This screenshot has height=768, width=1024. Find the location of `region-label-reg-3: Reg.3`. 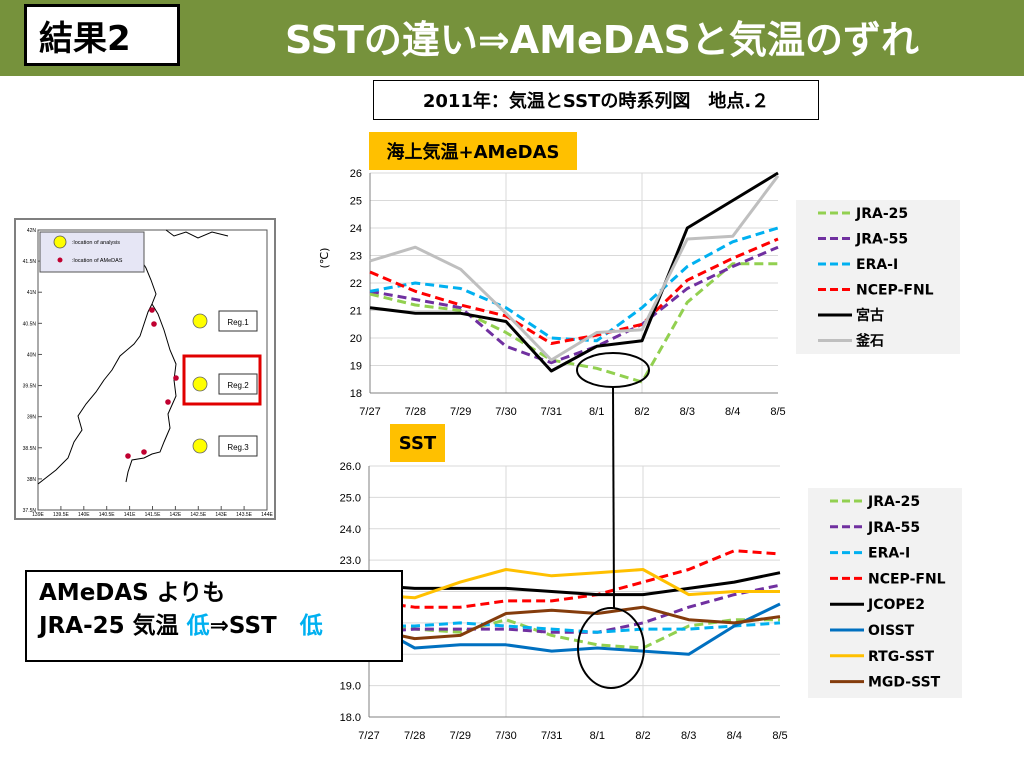

region-label-reg-3: Reg.3 is located at coordinates (238, 447).